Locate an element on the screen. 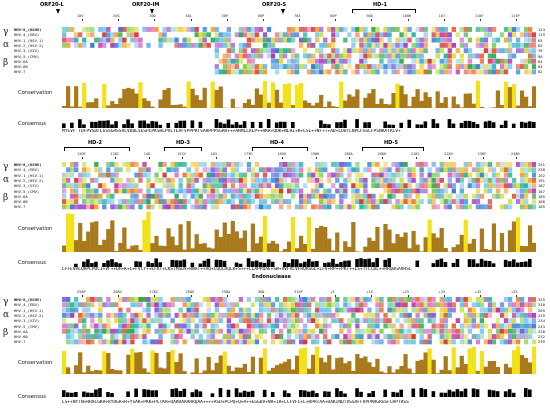 The height and width of the screenshot is (410, 550). position-label: 10V is located at coordinates (80, 16).